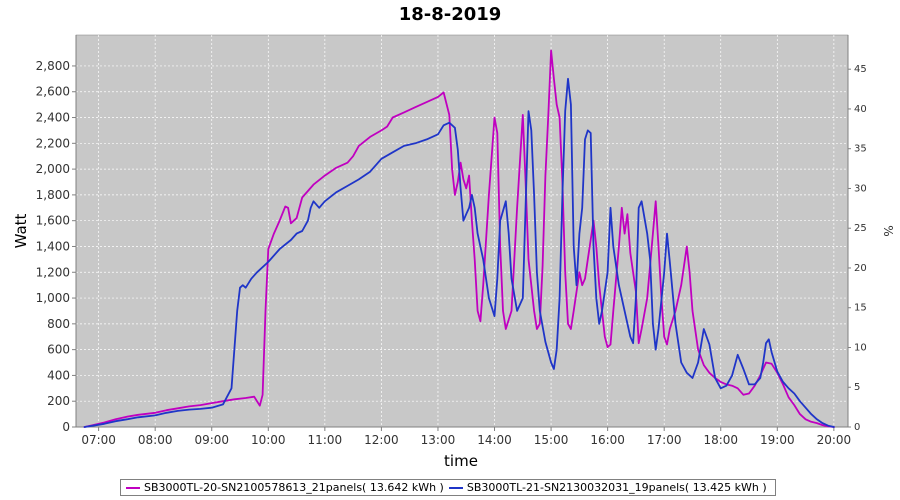  What do you see at coordinates (494, 440) in the screenshot?
I see `x-tick-label: 14:00` at bounding box center [494, 440].